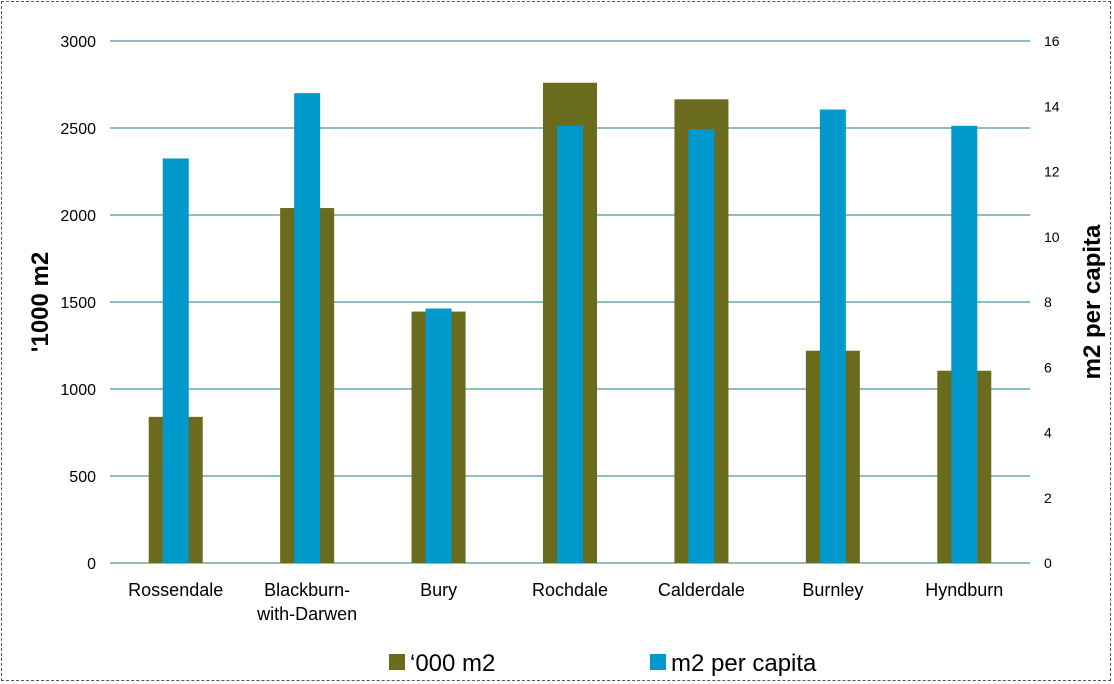 The width and height of the screenshot is (1114, 684). What do you see at coordinates (1092, 301) in the screenshot?
I see `right-axis-title: m2 per capita` at bounding box center [1092, 301].